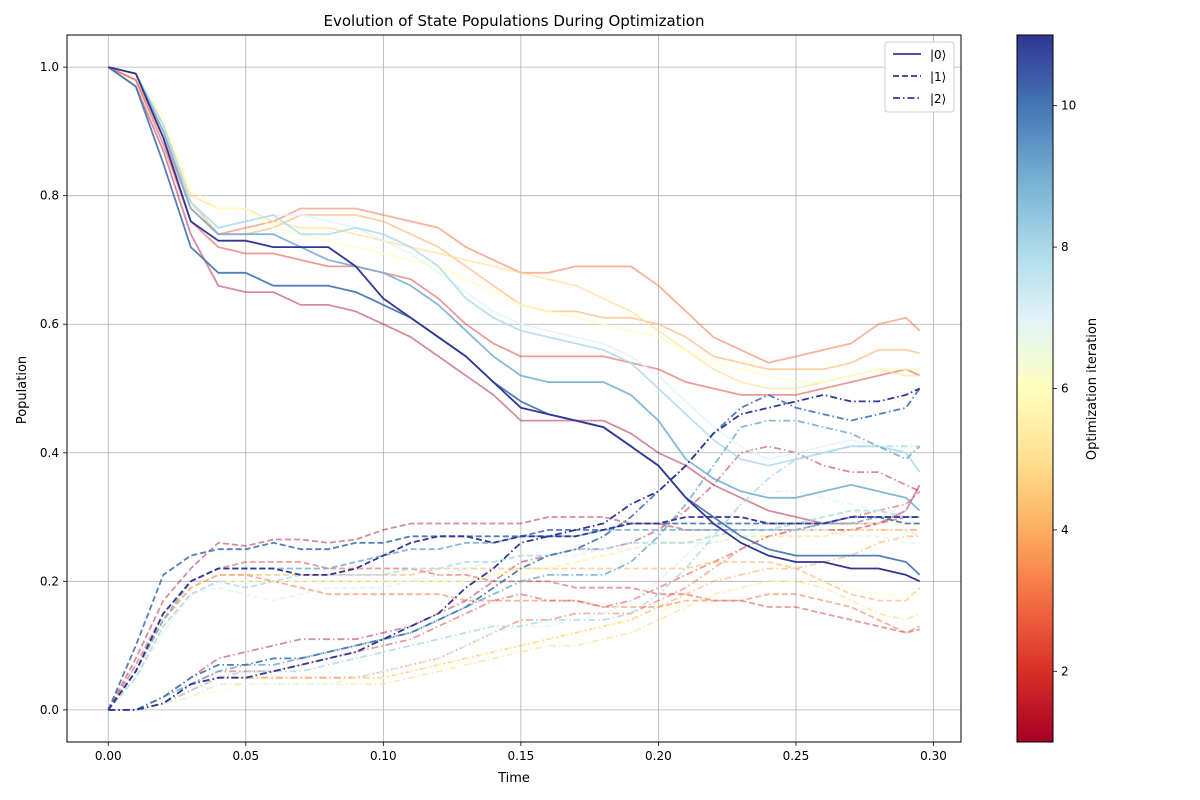  What do you see at coordinates (49, 324) in the screenshot?
I see `y-tick-label: 0.6` at bounding box center [49, 324].